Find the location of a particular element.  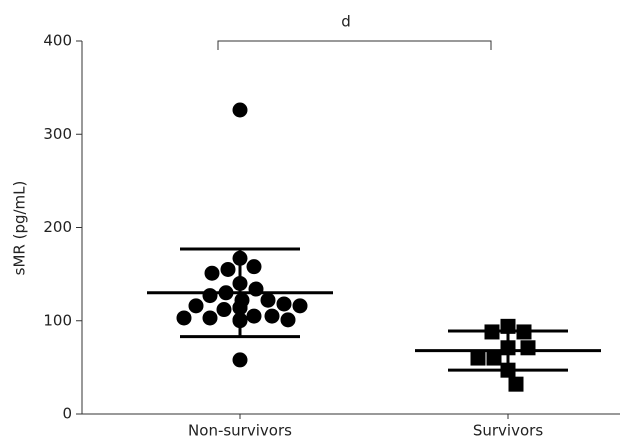

significance-bracket is located at coordinates (354, 45).